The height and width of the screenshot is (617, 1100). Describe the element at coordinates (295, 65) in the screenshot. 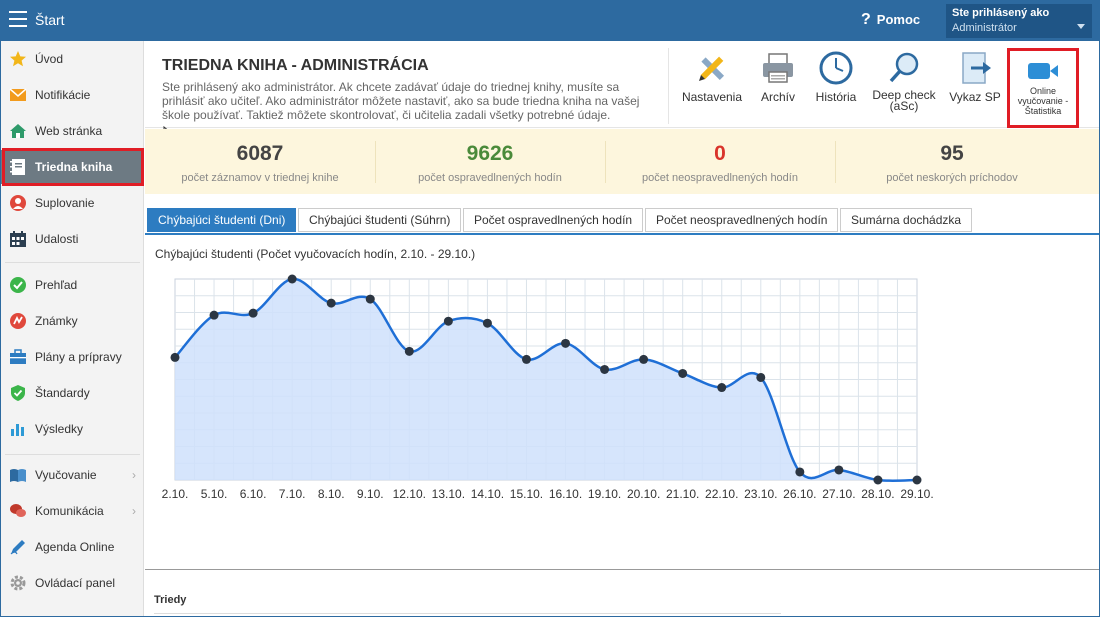

I see `page-title: TRIEDNA KNIHA - ADMINISTRÁCIA` at that location.